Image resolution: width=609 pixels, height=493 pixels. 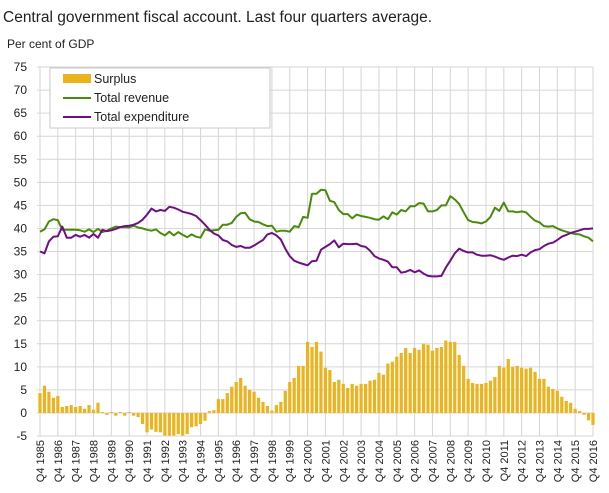 What do you see at coordinates (130, 461) in the screenshot?
I see `x-tick-label: Q4 1990` at bounding box center [130, 461].